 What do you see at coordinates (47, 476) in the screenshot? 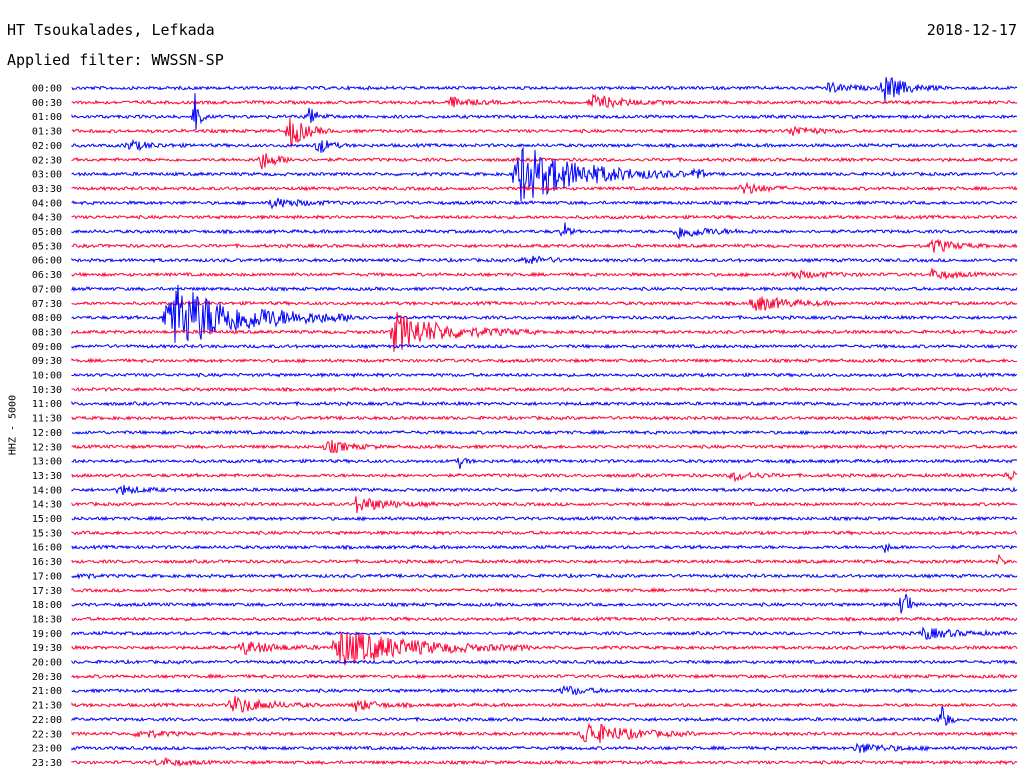
I see `row-label: 13:30` at bounding box center [47, 476].